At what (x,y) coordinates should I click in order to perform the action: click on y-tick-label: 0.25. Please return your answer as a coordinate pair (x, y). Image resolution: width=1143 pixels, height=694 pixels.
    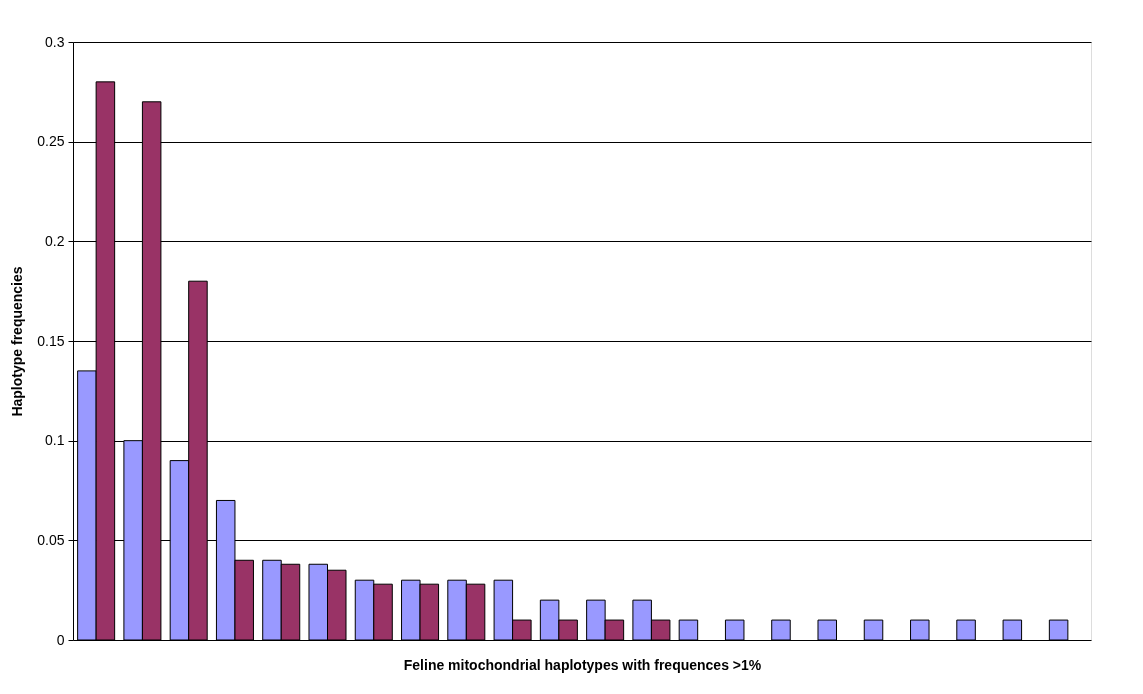
    Looking at the image, I should click on (51, 141).